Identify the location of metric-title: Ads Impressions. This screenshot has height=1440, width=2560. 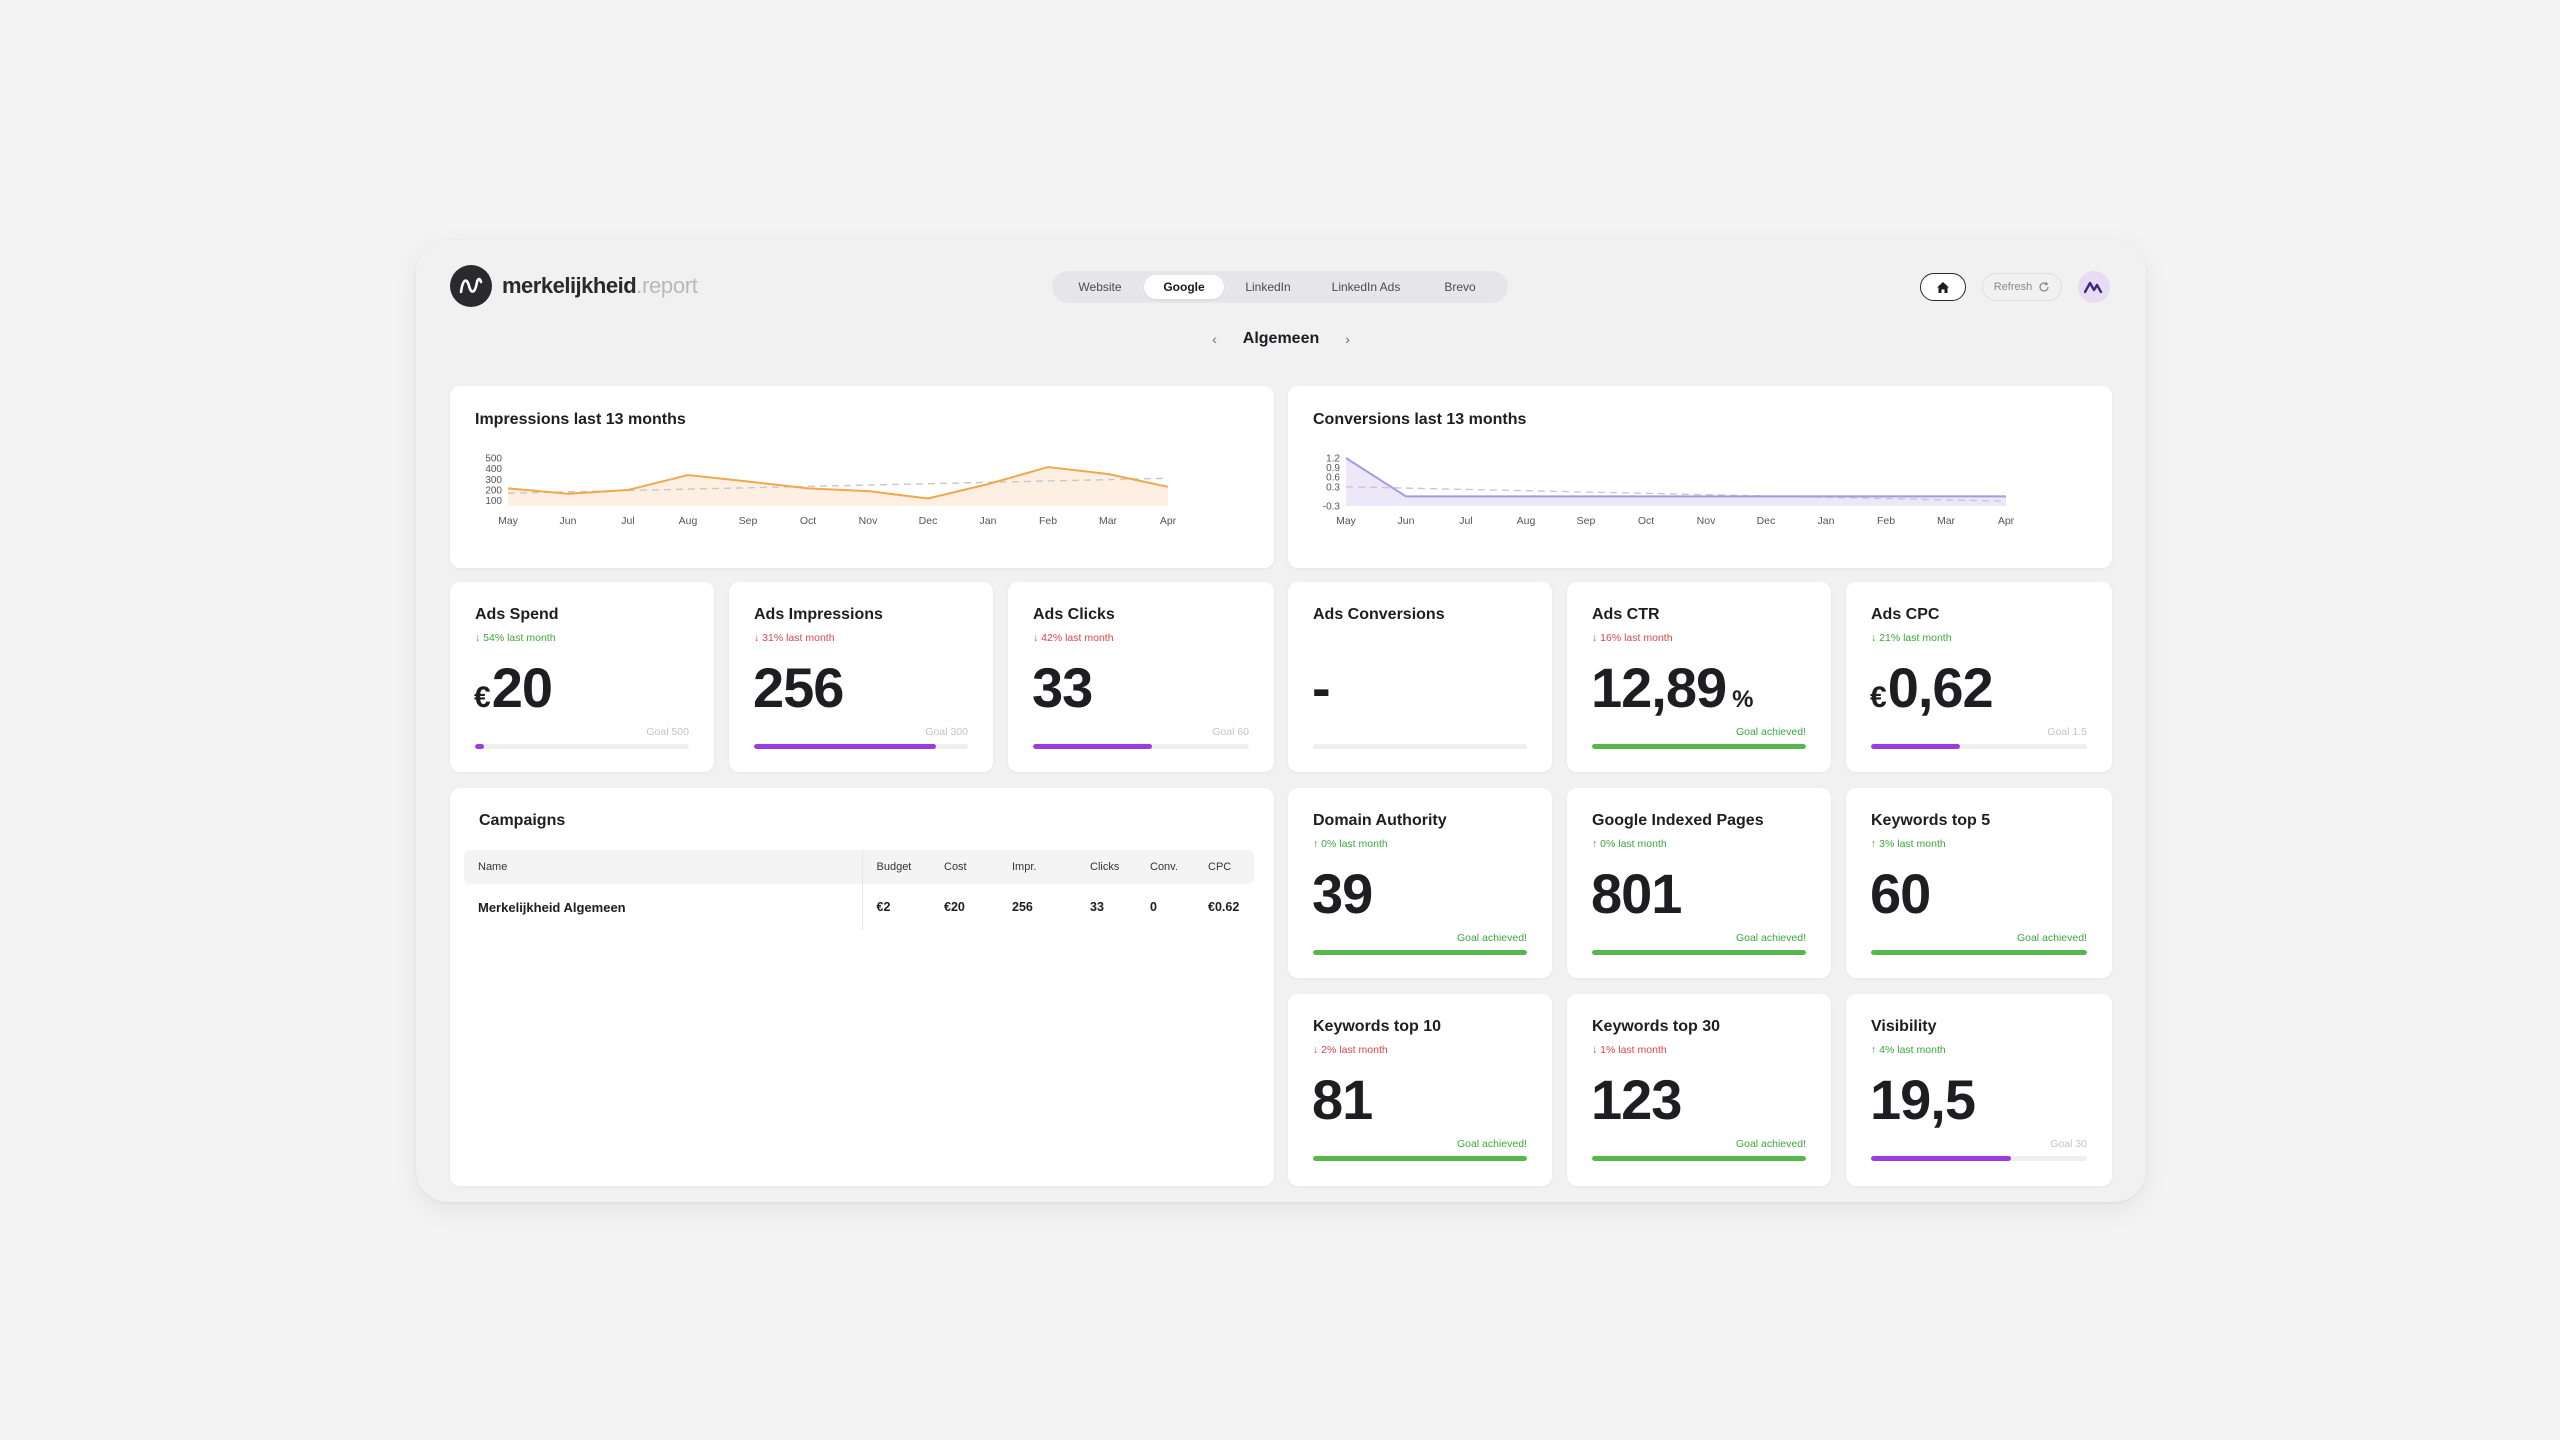
(818, 614).